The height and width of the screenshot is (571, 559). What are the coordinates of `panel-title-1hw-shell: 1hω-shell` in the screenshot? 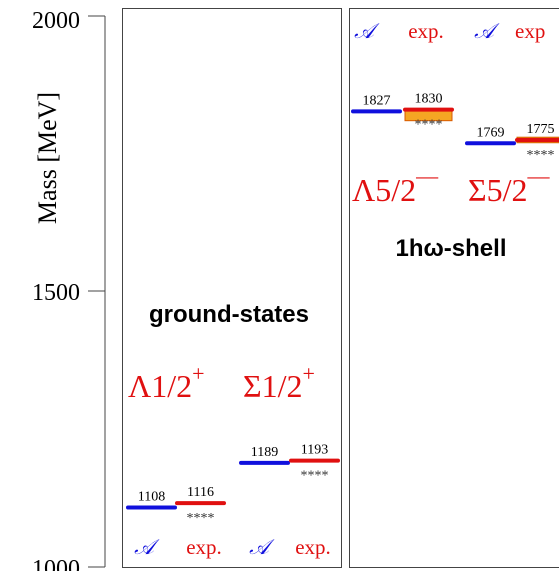 It's located at (451, 248).